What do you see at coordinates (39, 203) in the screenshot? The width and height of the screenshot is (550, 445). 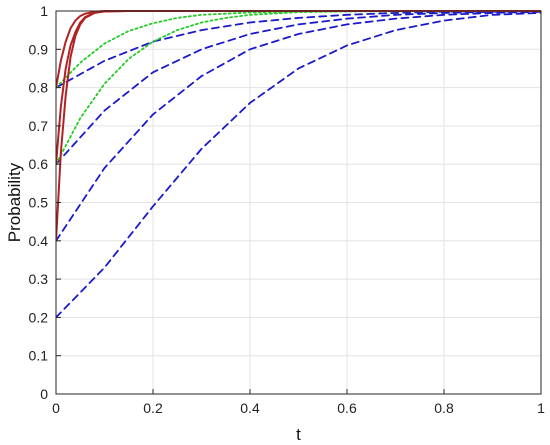 I see `y-tick-label: 0.5` at bounding box center [39, 203].